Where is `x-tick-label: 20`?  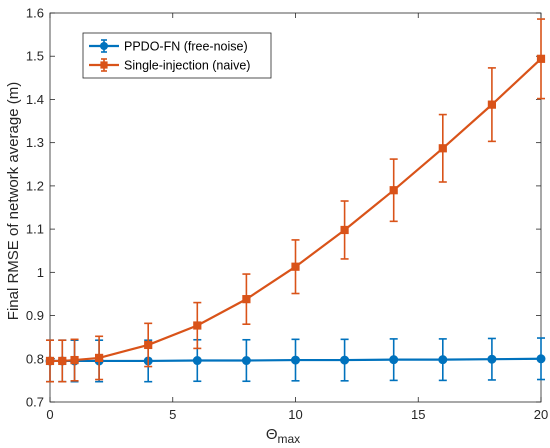
x-tick-label: 20 is located at coordinates (541, 414).